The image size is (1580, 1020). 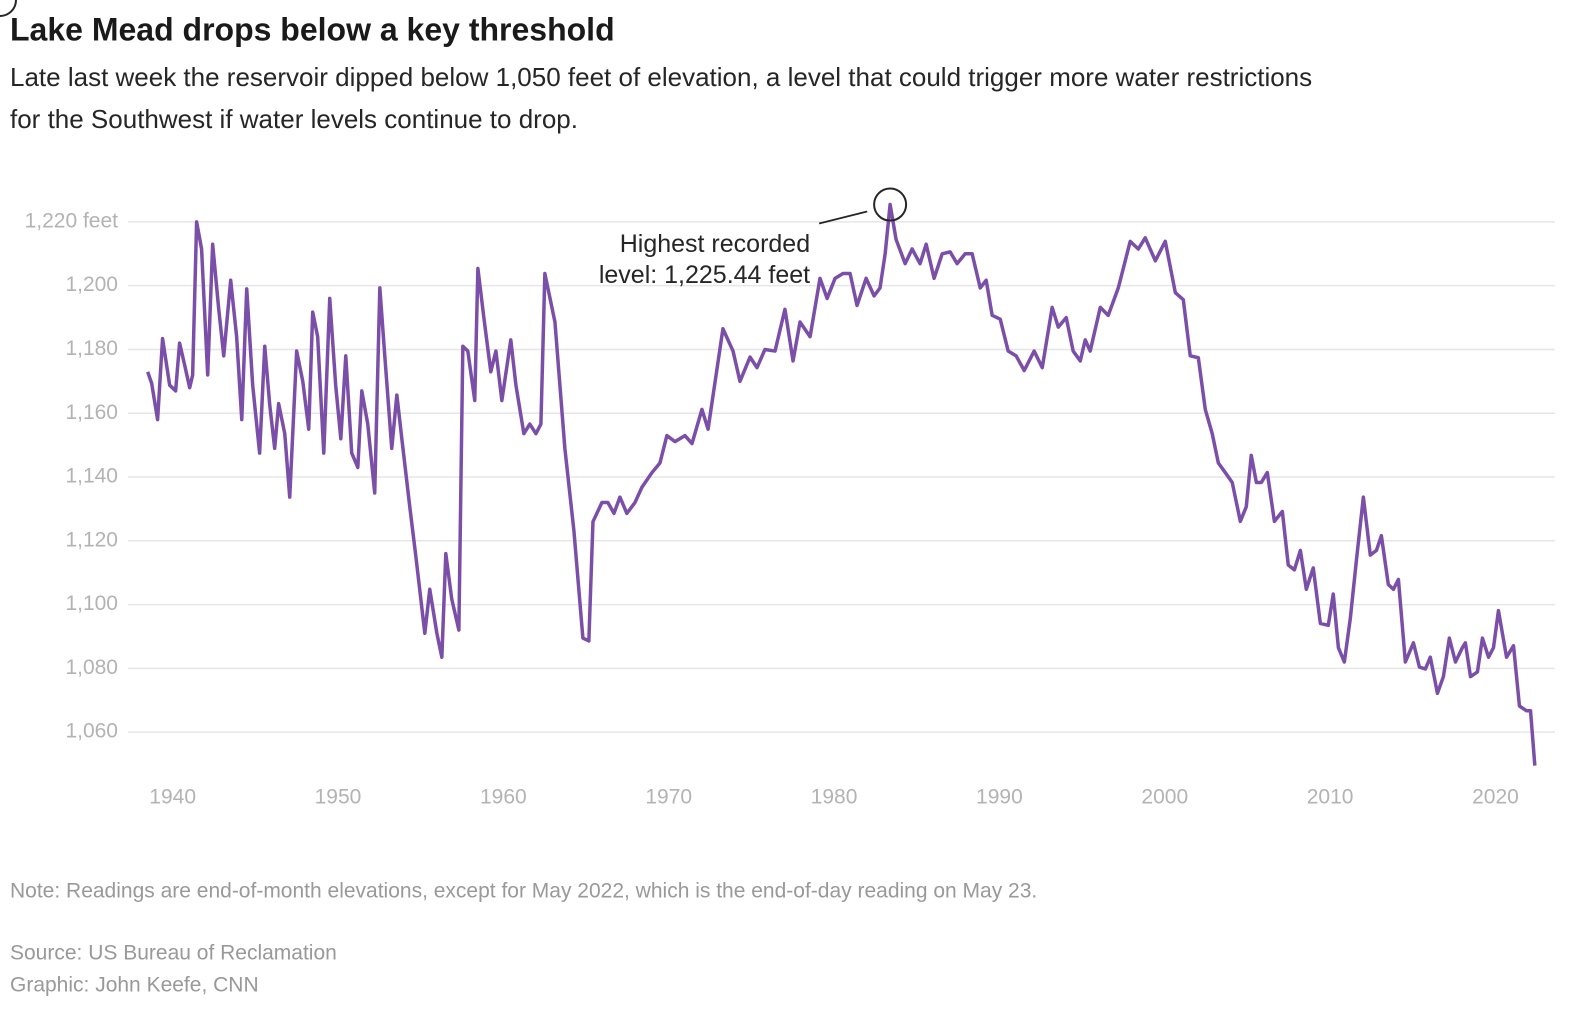 I want to click on y-tick-label: 1,180, so click(x=91, y=348).